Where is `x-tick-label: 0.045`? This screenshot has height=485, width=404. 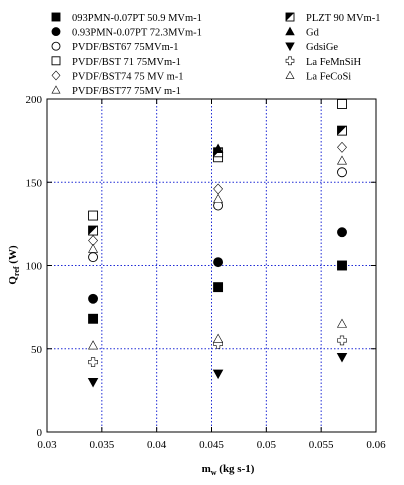 x-tick-label: 0.045 is located at coordinates (211, 445).